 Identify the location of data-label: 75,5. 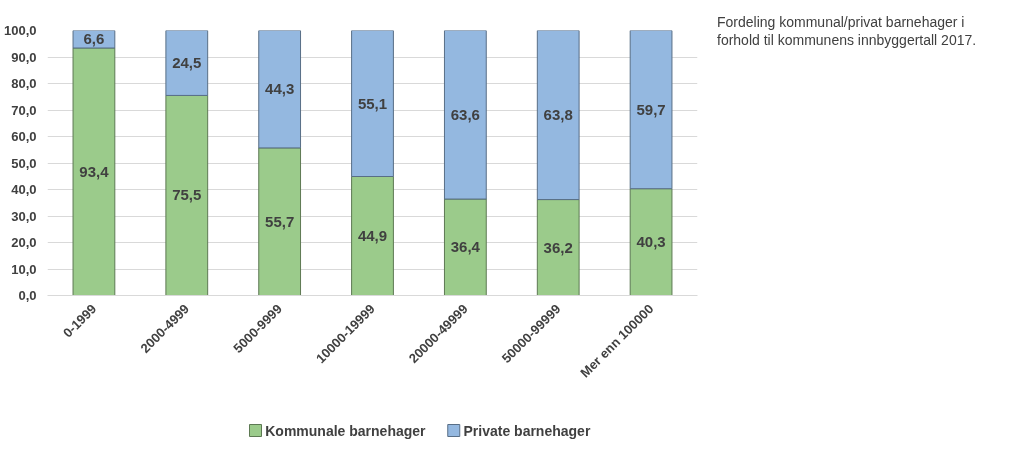
(187, 195).